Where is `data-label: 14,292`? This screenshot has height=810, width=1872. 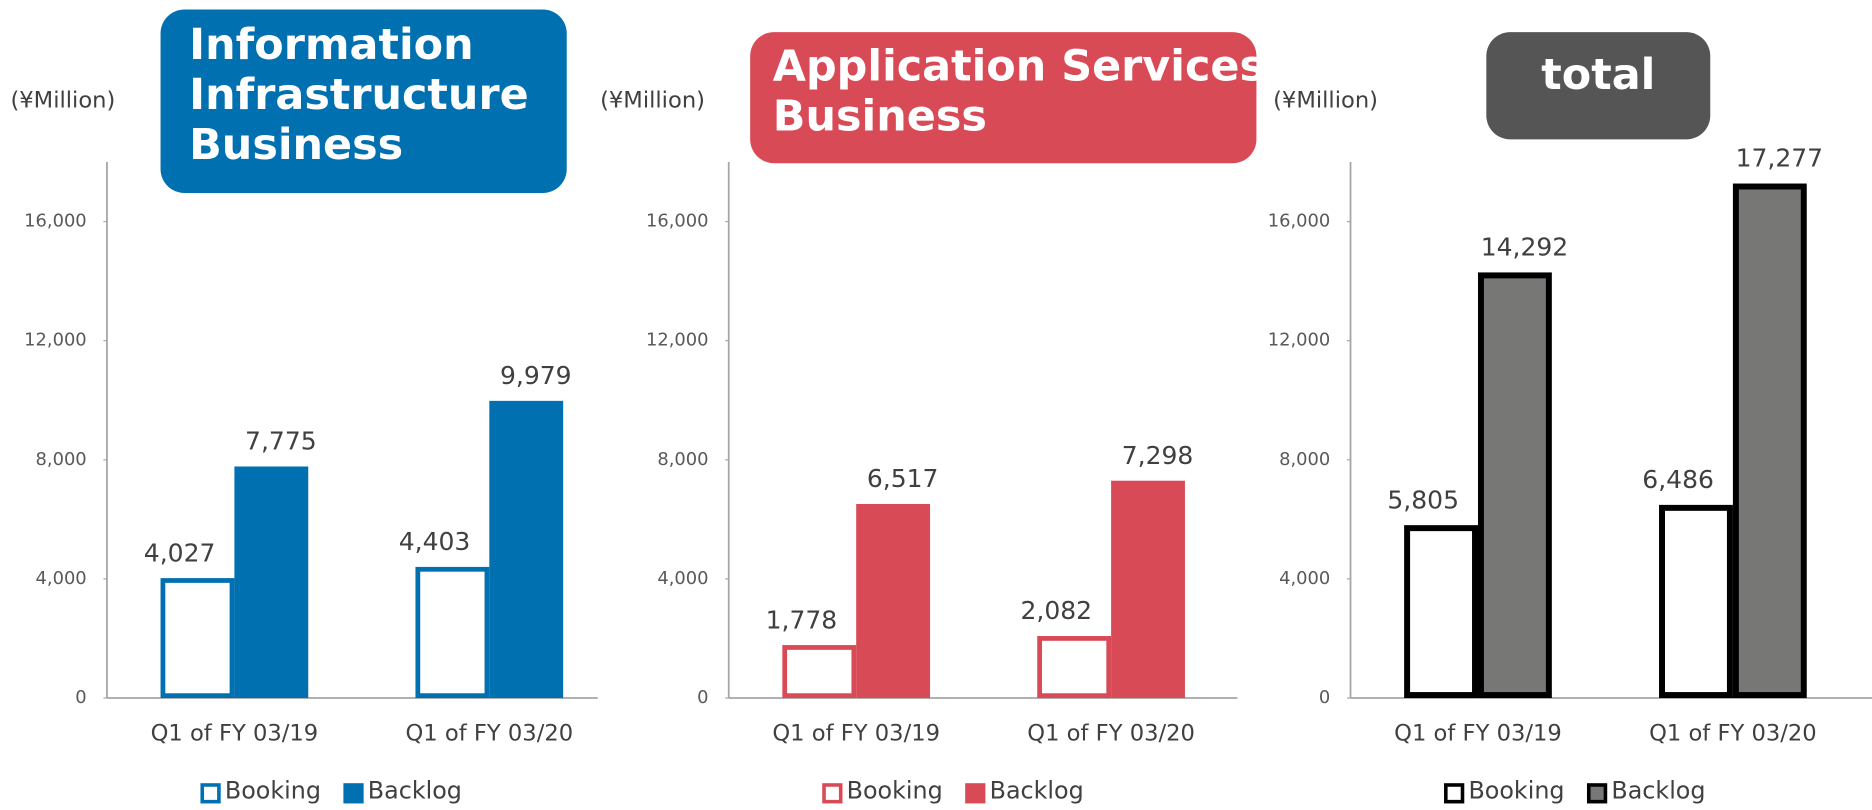 data-label: 14,292 is located at coordinates (1524, 247).